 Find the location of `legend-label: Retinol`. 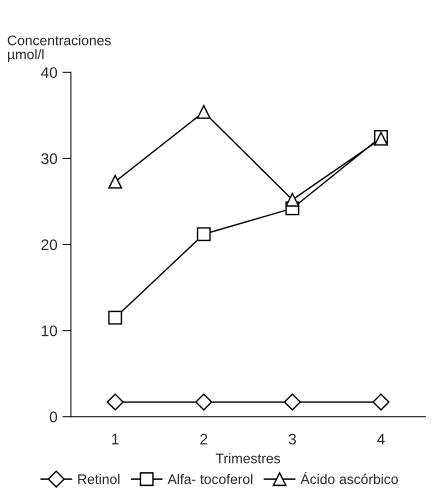

legend-label: Retinol is located at coordinates (99, 479).